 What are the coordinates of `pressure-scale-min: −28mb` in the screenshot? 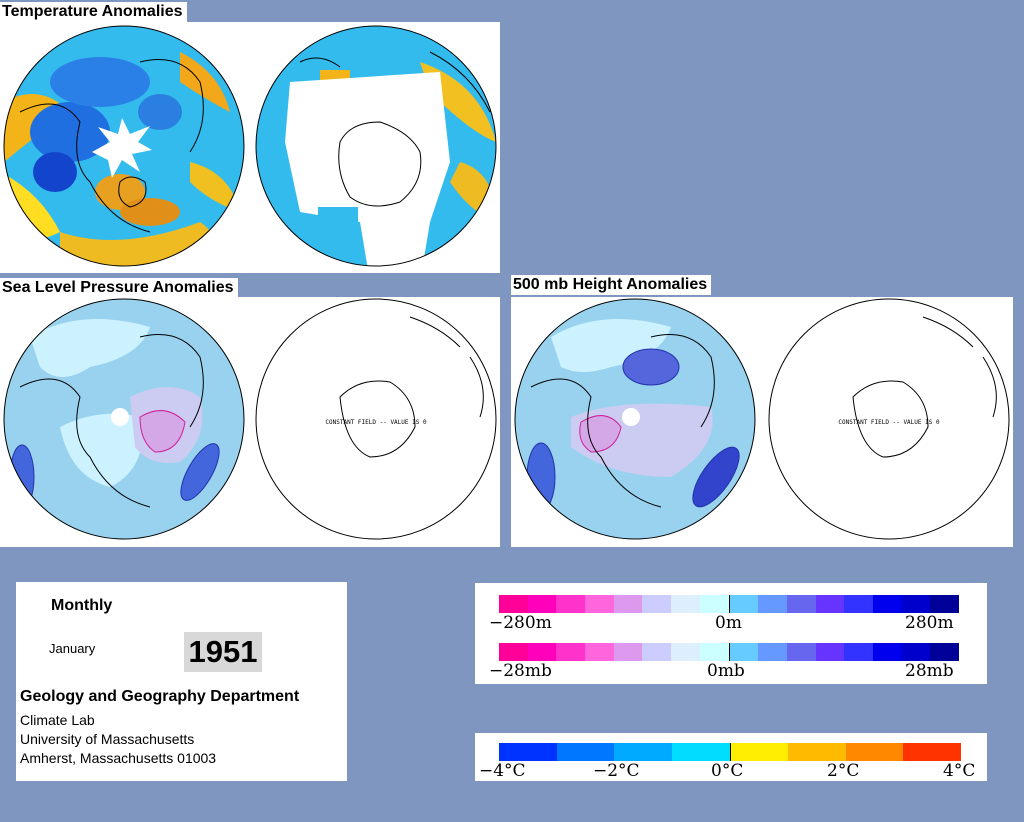 It's located at (520, 671).